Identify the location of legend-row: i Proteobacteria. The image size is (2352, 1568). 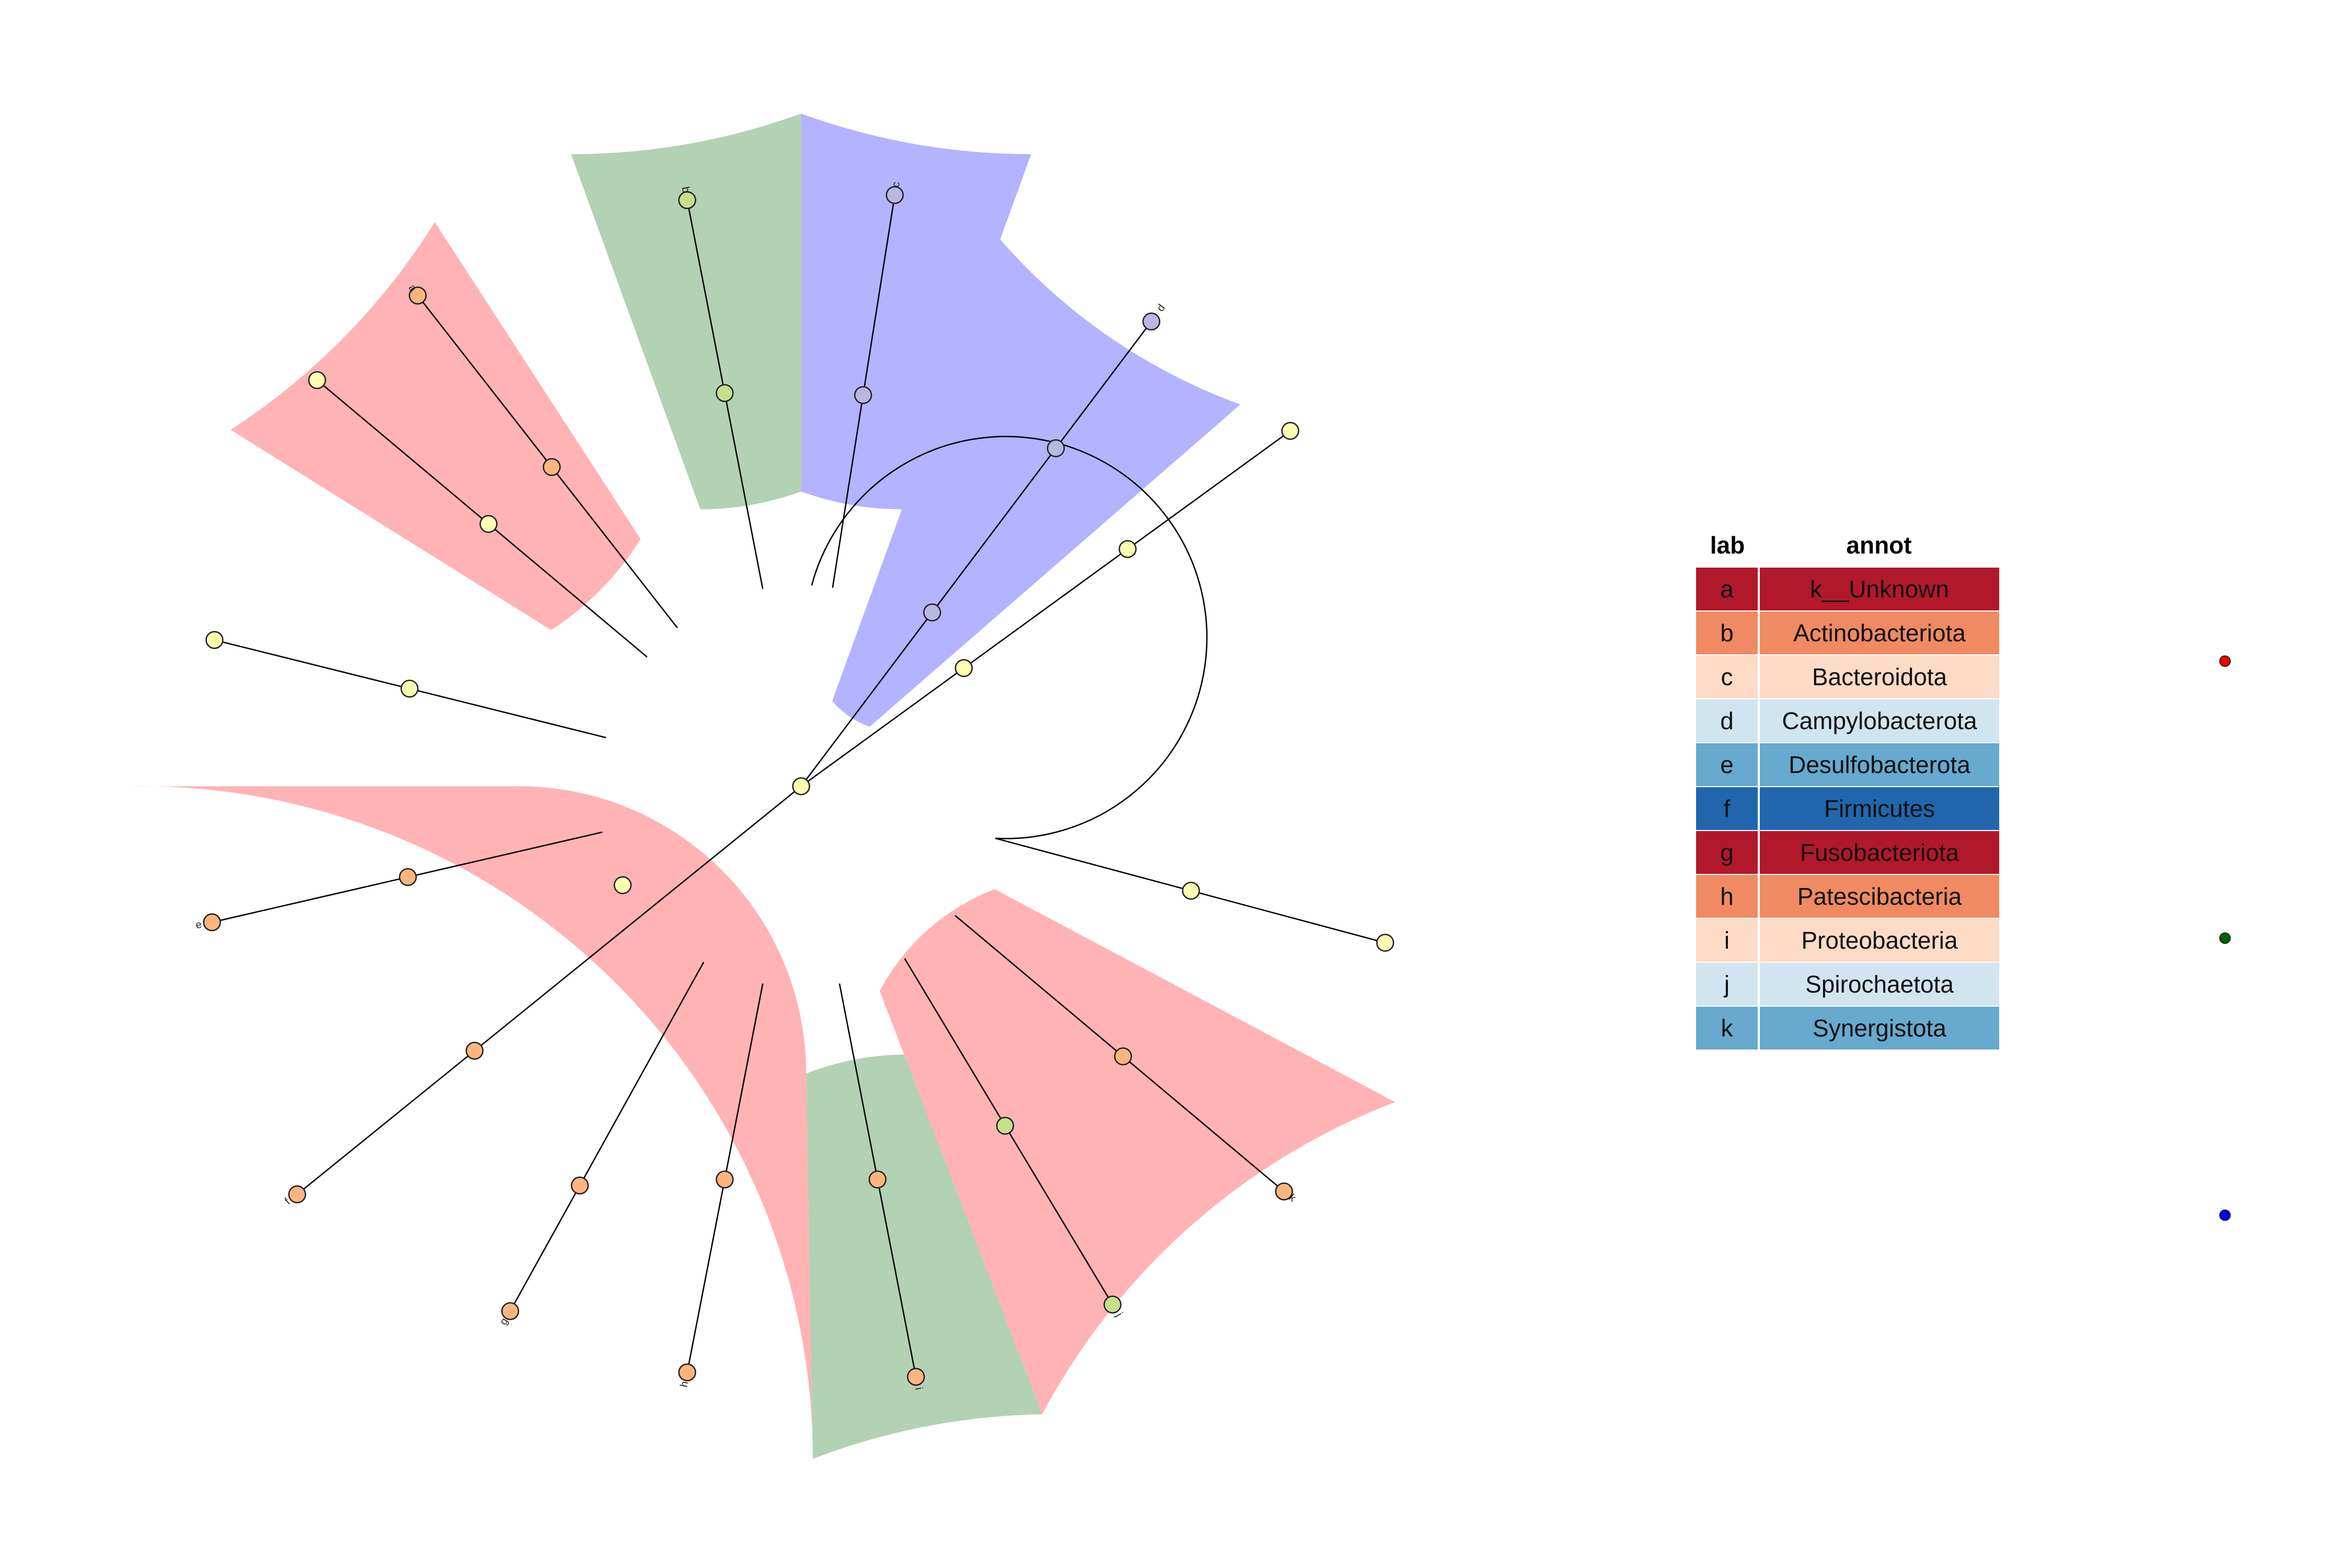
(1847, 940).